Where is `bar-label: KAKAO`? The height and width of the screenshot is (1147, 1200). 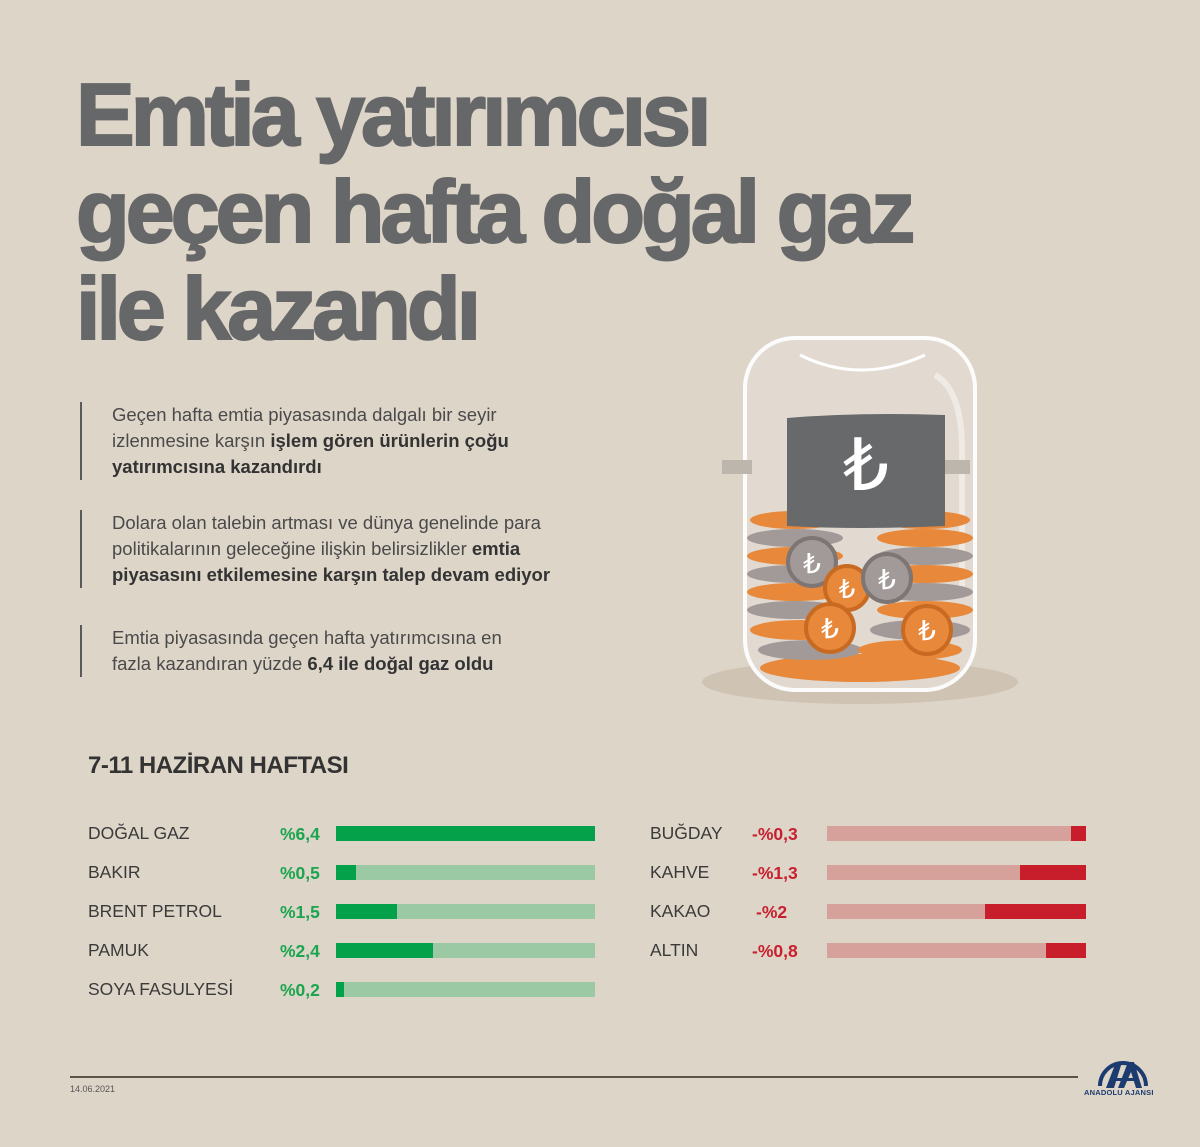 bar-label: KAKAO is located at coordinates (680, 911).